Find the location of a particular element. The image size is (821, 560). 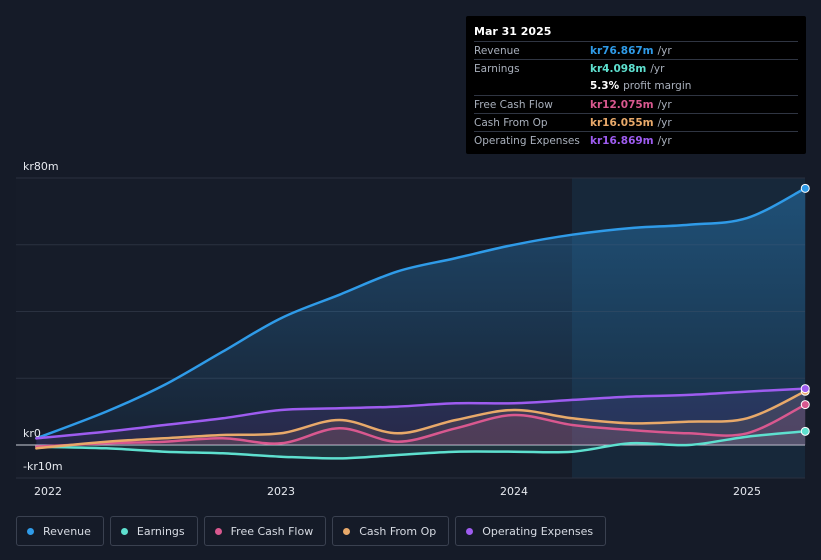

legend-item-earnings: Earnings is located at coordinates (153, 531).